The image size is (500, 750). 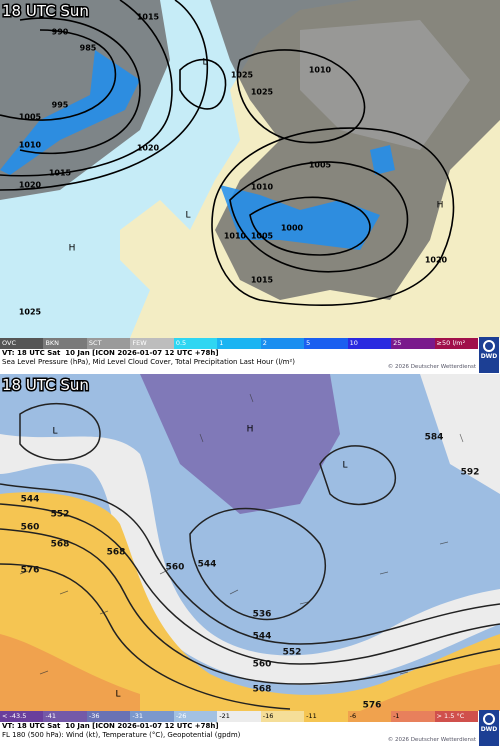 What do you see at coordinates (369, 716) in the screenshot?
I see `legend-item: -6` at bounding box center [369, 716].